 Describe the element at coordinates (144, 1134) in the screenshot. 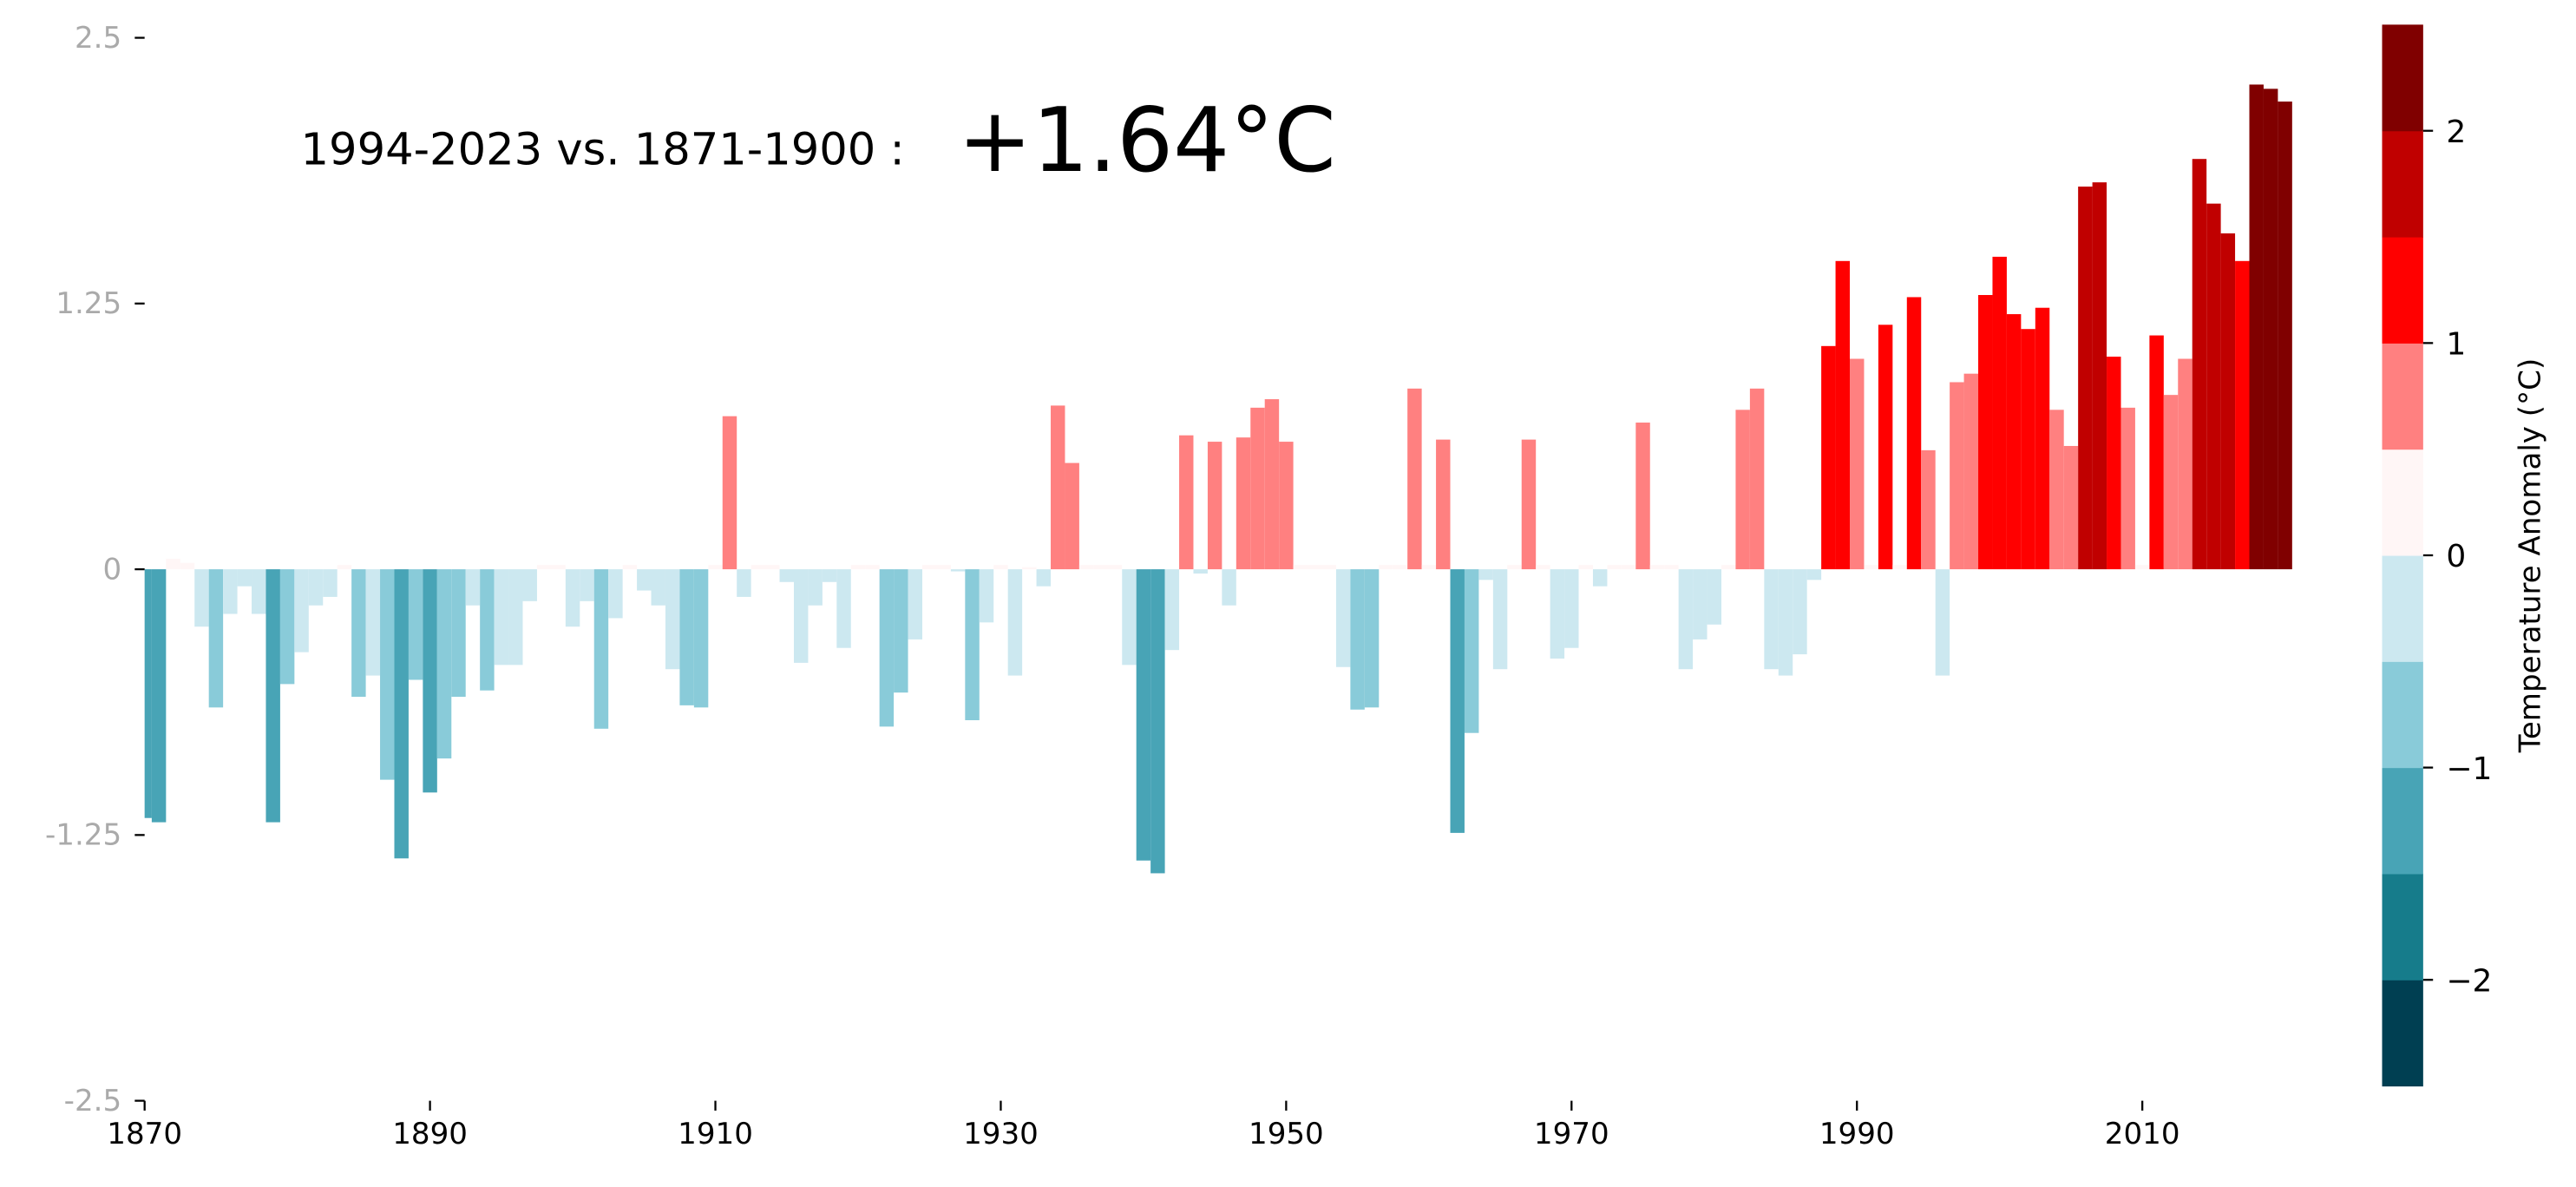

I see `x-tick-label: 1870` at that location.